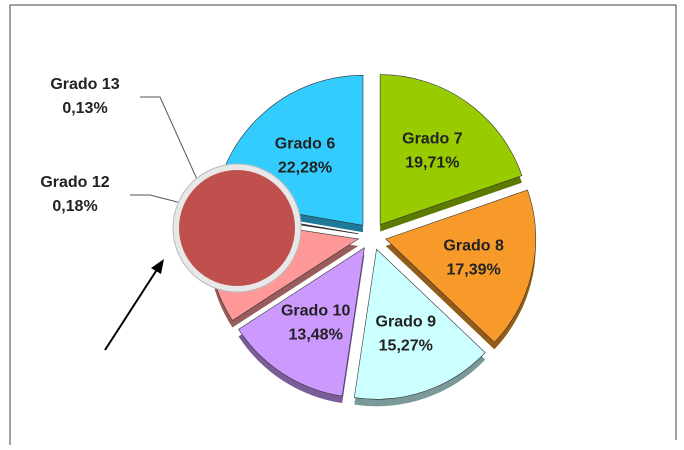  What do you see at coordinates (406, 322) in the screenshot?
I see `slice-label: Grado 9` at bounding box center [406, 322].